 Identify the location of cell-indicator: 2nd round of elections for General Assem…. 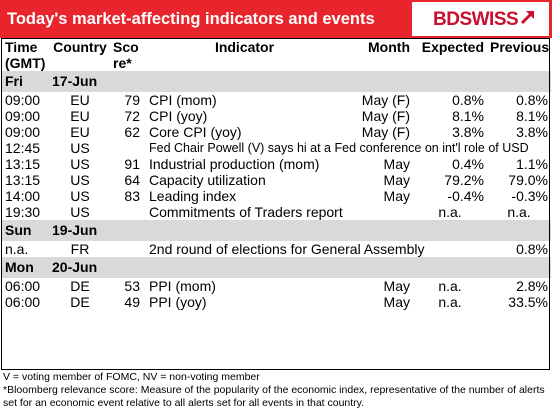
(287, 249).